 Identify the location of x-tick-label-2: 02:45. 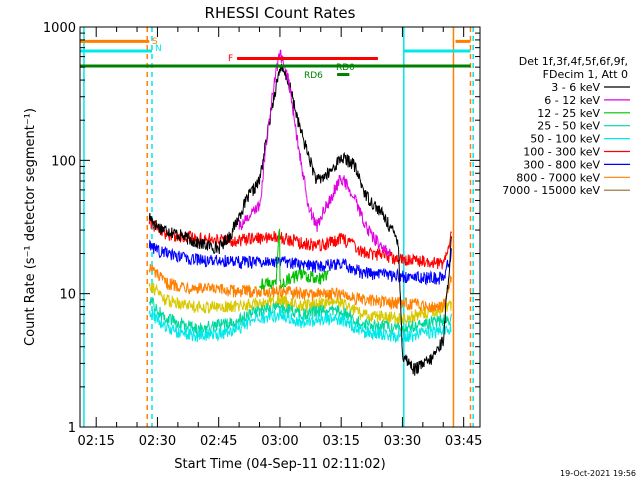
(218, 441).